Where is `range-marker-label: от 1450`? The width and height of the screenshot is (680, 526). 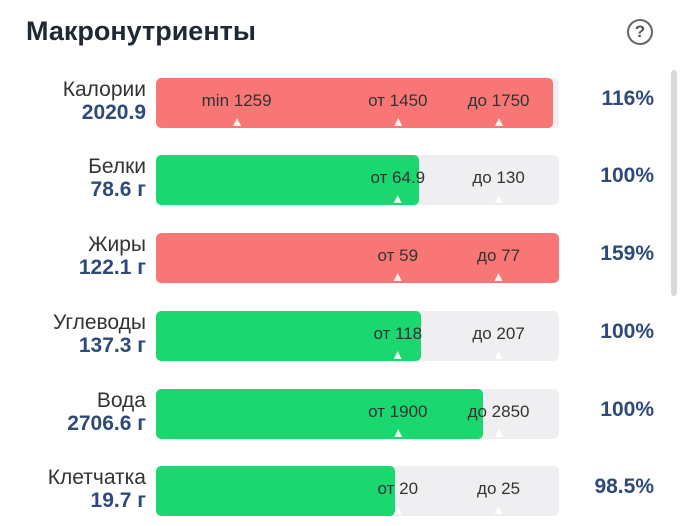 range-marker-label: от 1450 is located at coordinates (398, 100).